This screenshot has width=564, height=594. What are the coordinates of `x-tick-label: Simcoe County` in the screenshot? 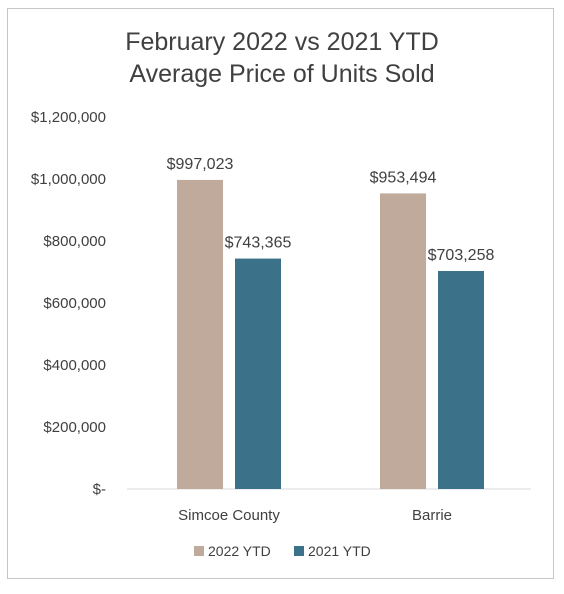 It's located at (229, 515).